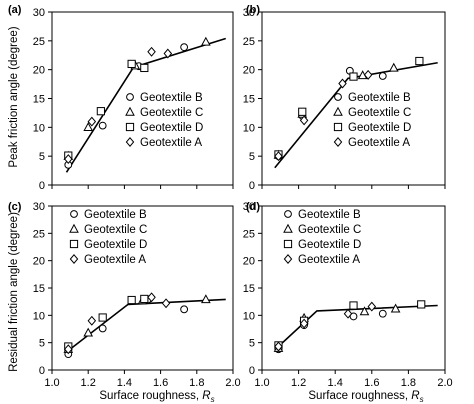 The height and width of the screenshot is (404, 474). I want to click on x-tick-label: 2.0, so click(232, 383).